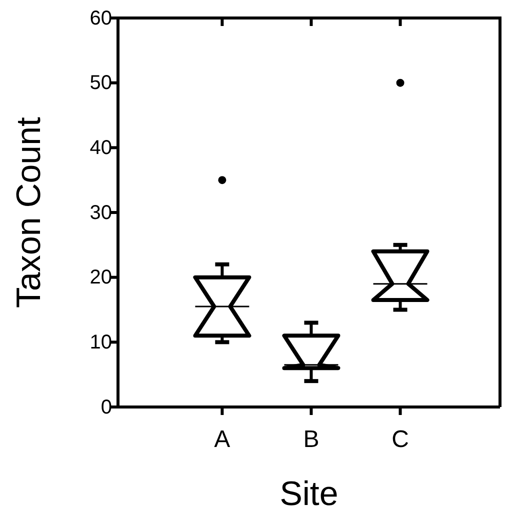 The image size is (505, 521). What do you see at coordinates (101, 148) in the screenshot?
I see `y-tick-label: 40` at bounding box center [101, 148].